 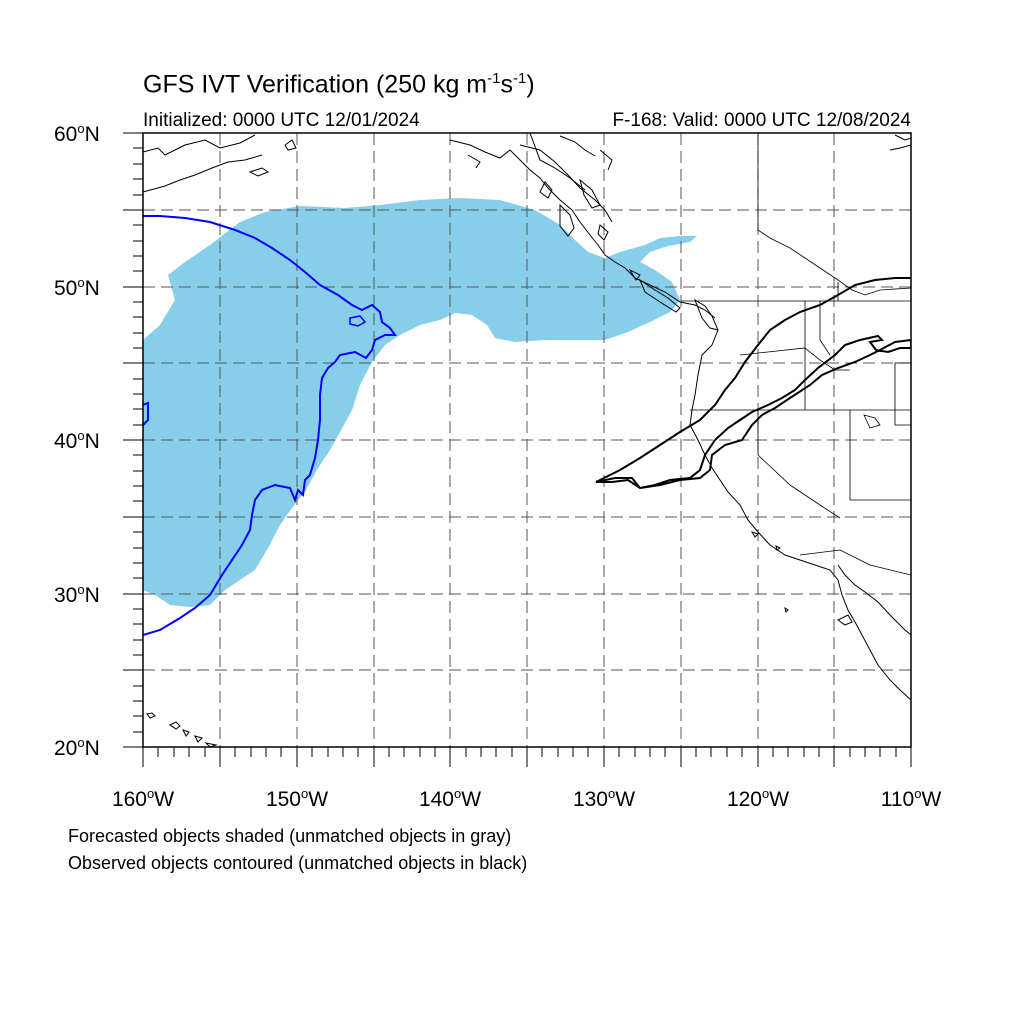 I want to click on lon-label-120w: 120oW, so click(x=758, y=798).